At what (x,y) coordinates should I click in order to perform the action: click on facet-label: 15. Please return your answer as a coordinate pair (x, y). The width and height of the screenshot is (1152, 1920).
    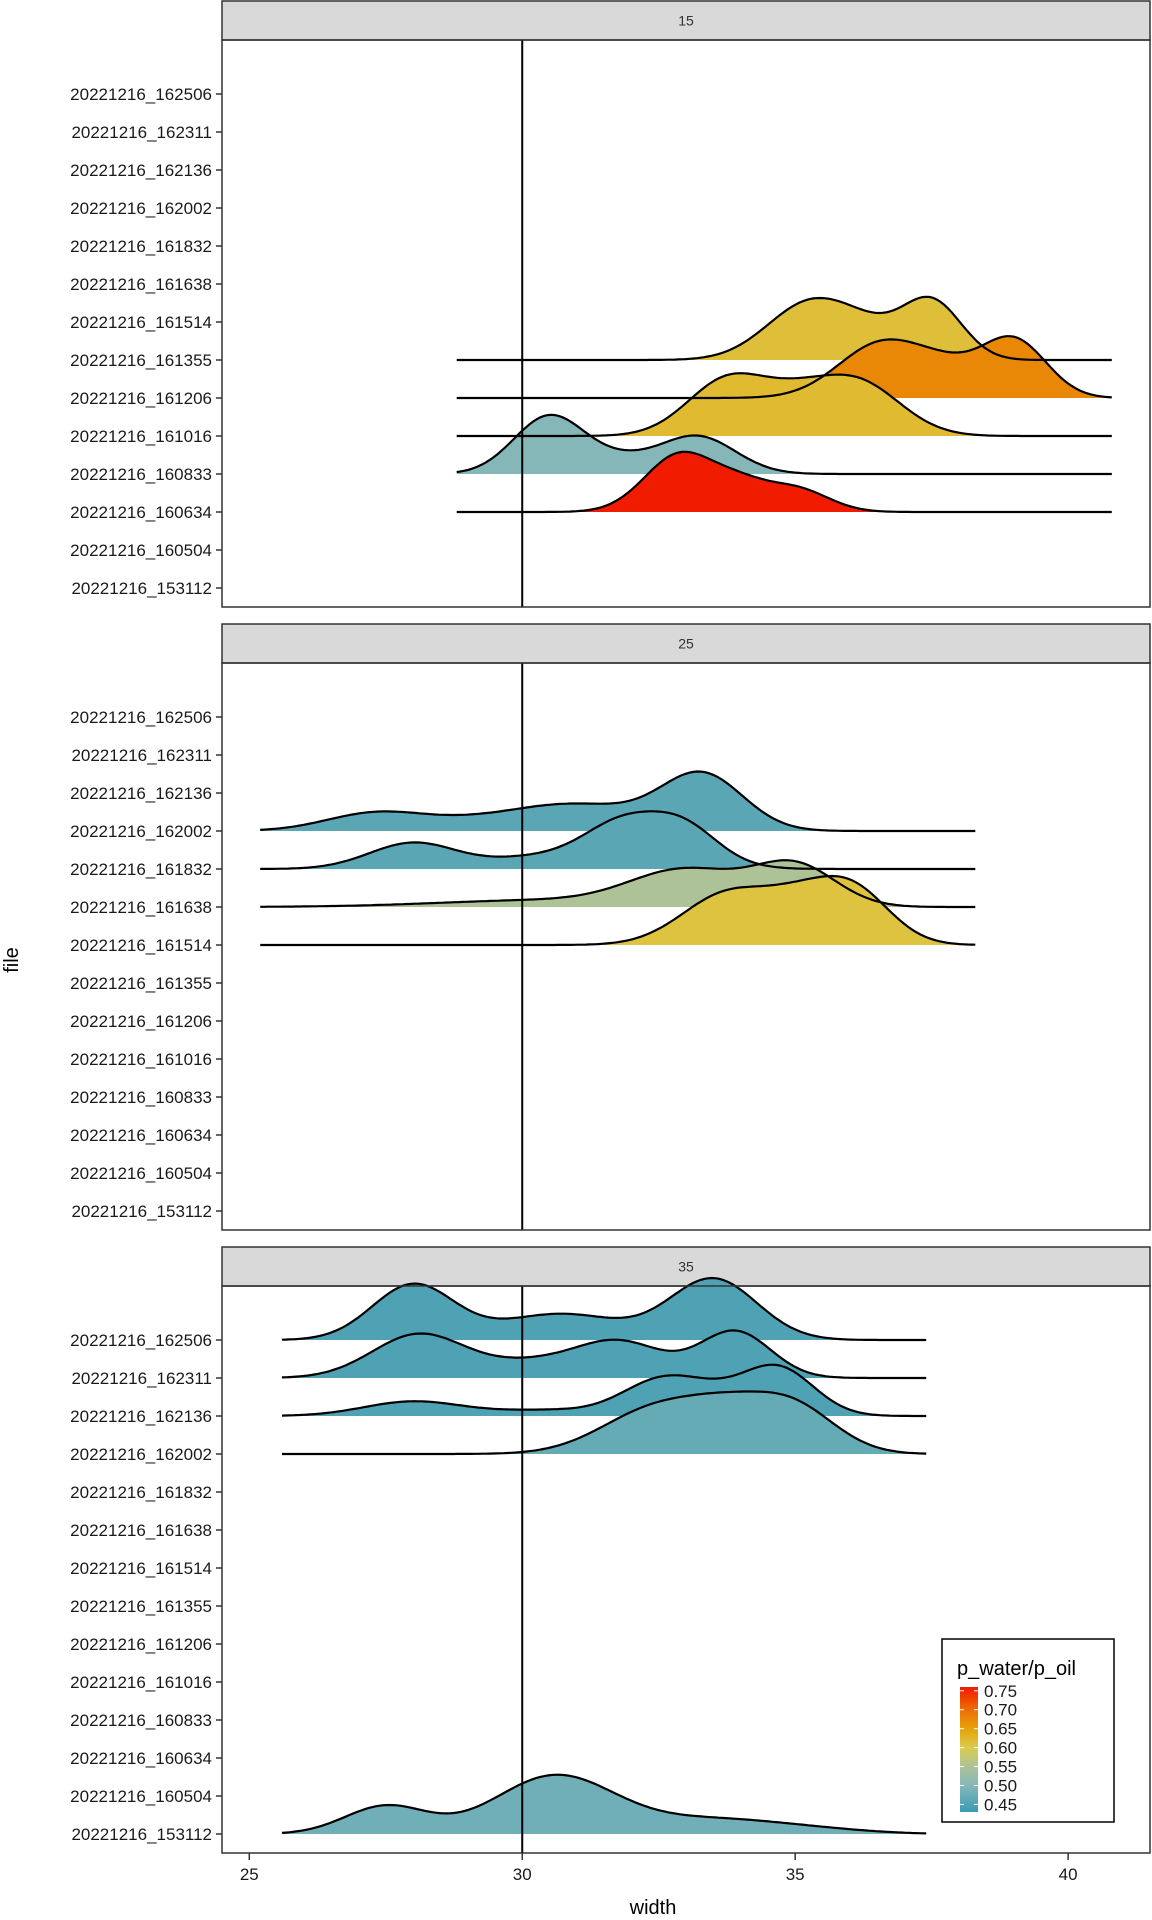
    Looking at the image, I should click on (686, 21).